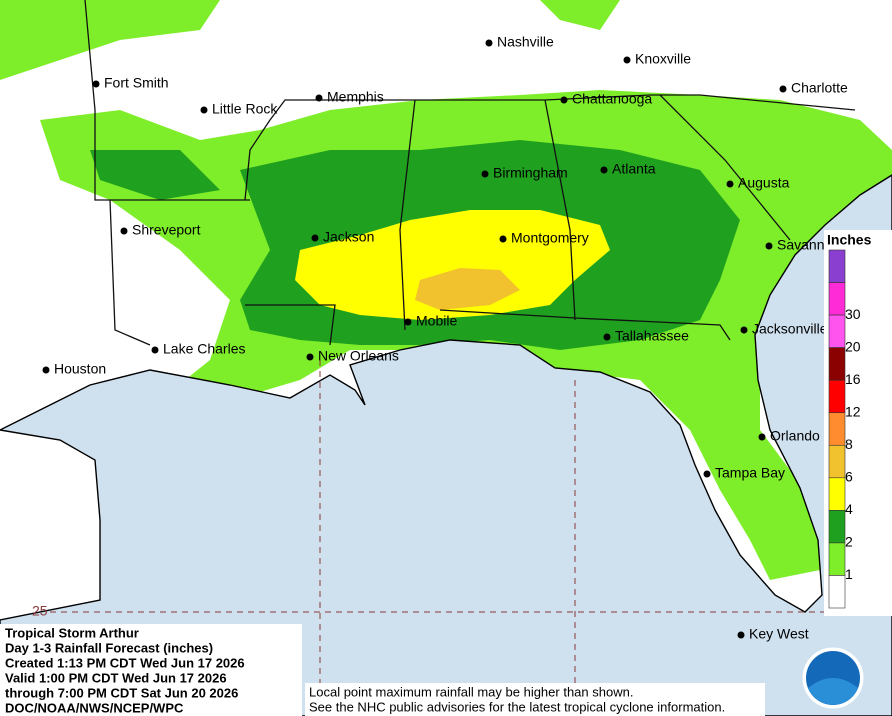 The height and width of the screenshot is (716, 892). I want to click on legend-tick-label: 20, so click(853, 346).